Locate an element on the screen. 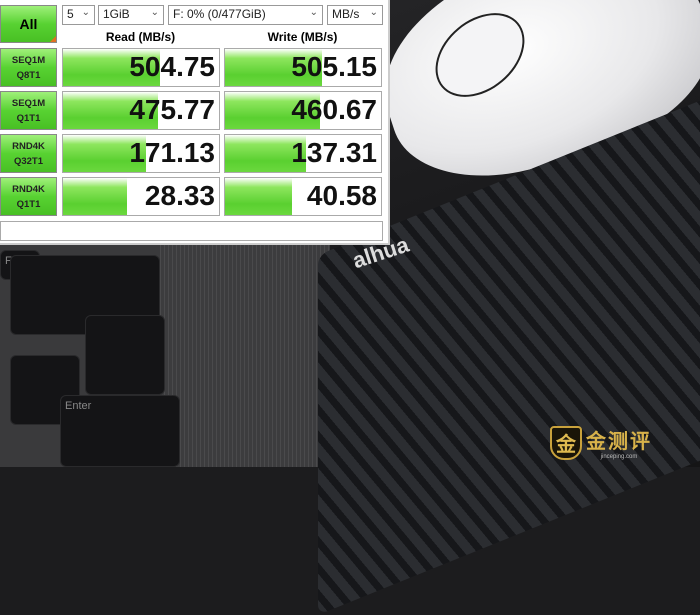  test-button: SEQ1M Q8T1 is located at coordinates (28, 67).